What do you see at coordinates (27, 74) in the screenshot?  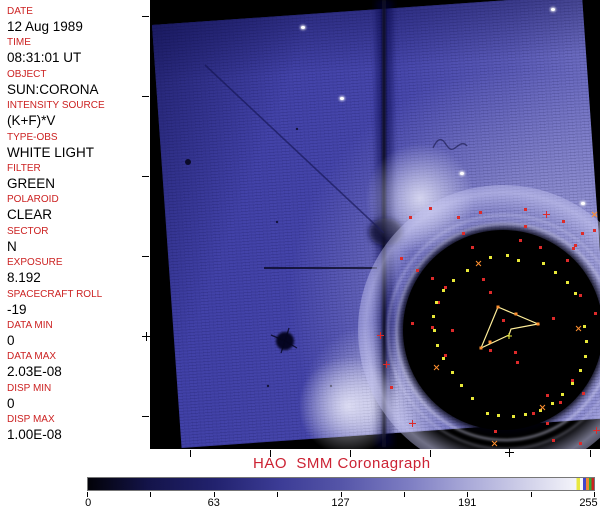 I see `metadata-label: OBJECT` at bounding box center [27, 74].